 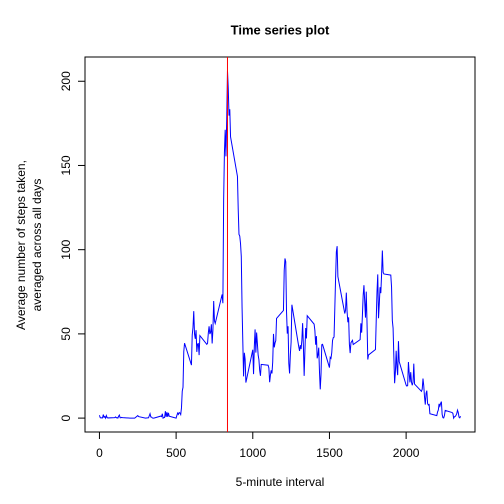 I want to click on x-tick-label: 2000, so click(x=406, y=453).